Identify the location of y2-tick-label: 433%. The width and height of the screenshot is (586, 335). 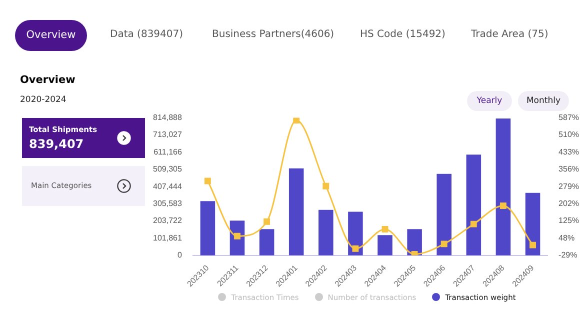
(569, 151).